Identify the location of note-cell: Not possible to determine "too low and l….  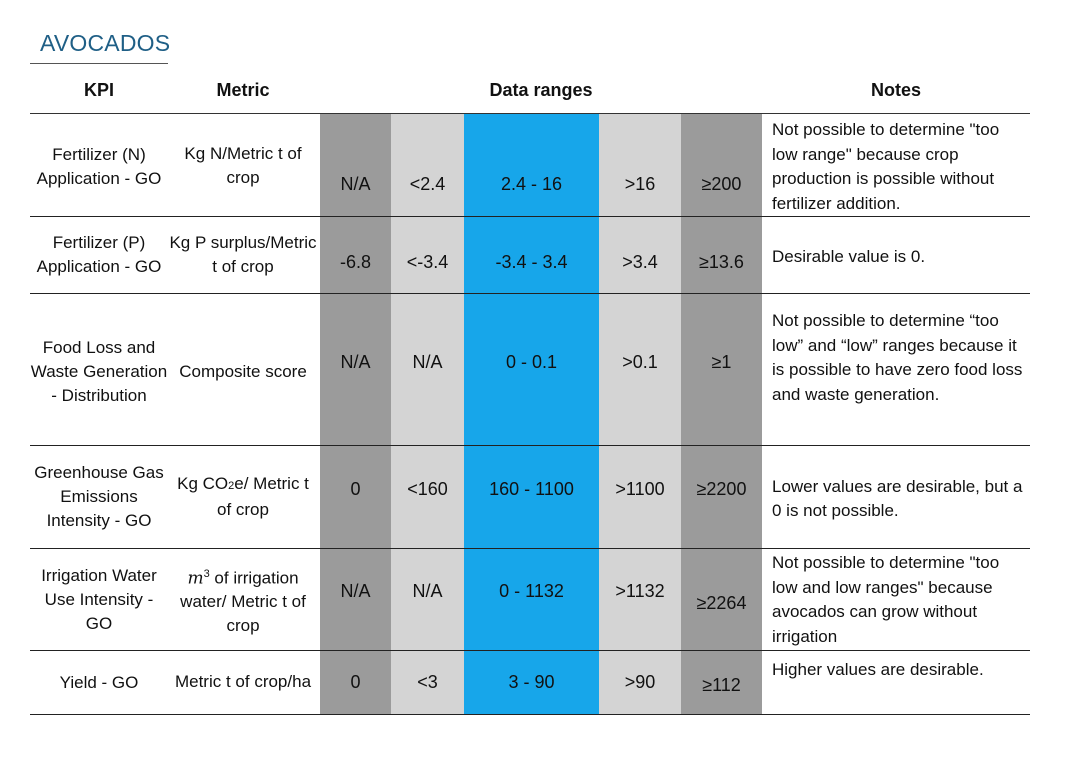
(886, 599).